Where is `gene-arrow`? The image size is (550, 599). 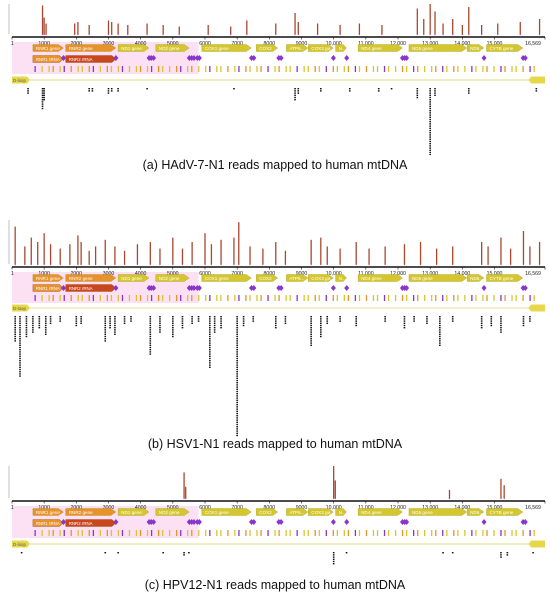
gene-arrow is located at coordinates (133, 48).